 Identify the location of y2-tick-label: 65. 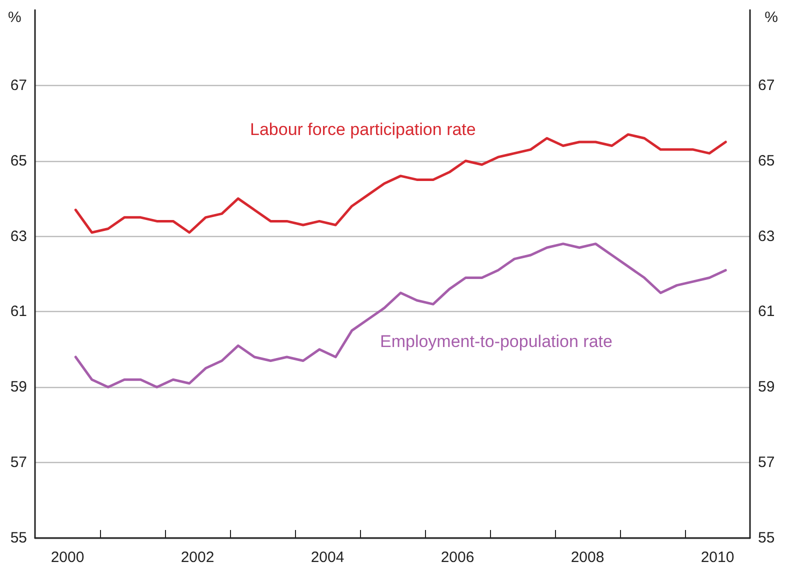
(766, 161).